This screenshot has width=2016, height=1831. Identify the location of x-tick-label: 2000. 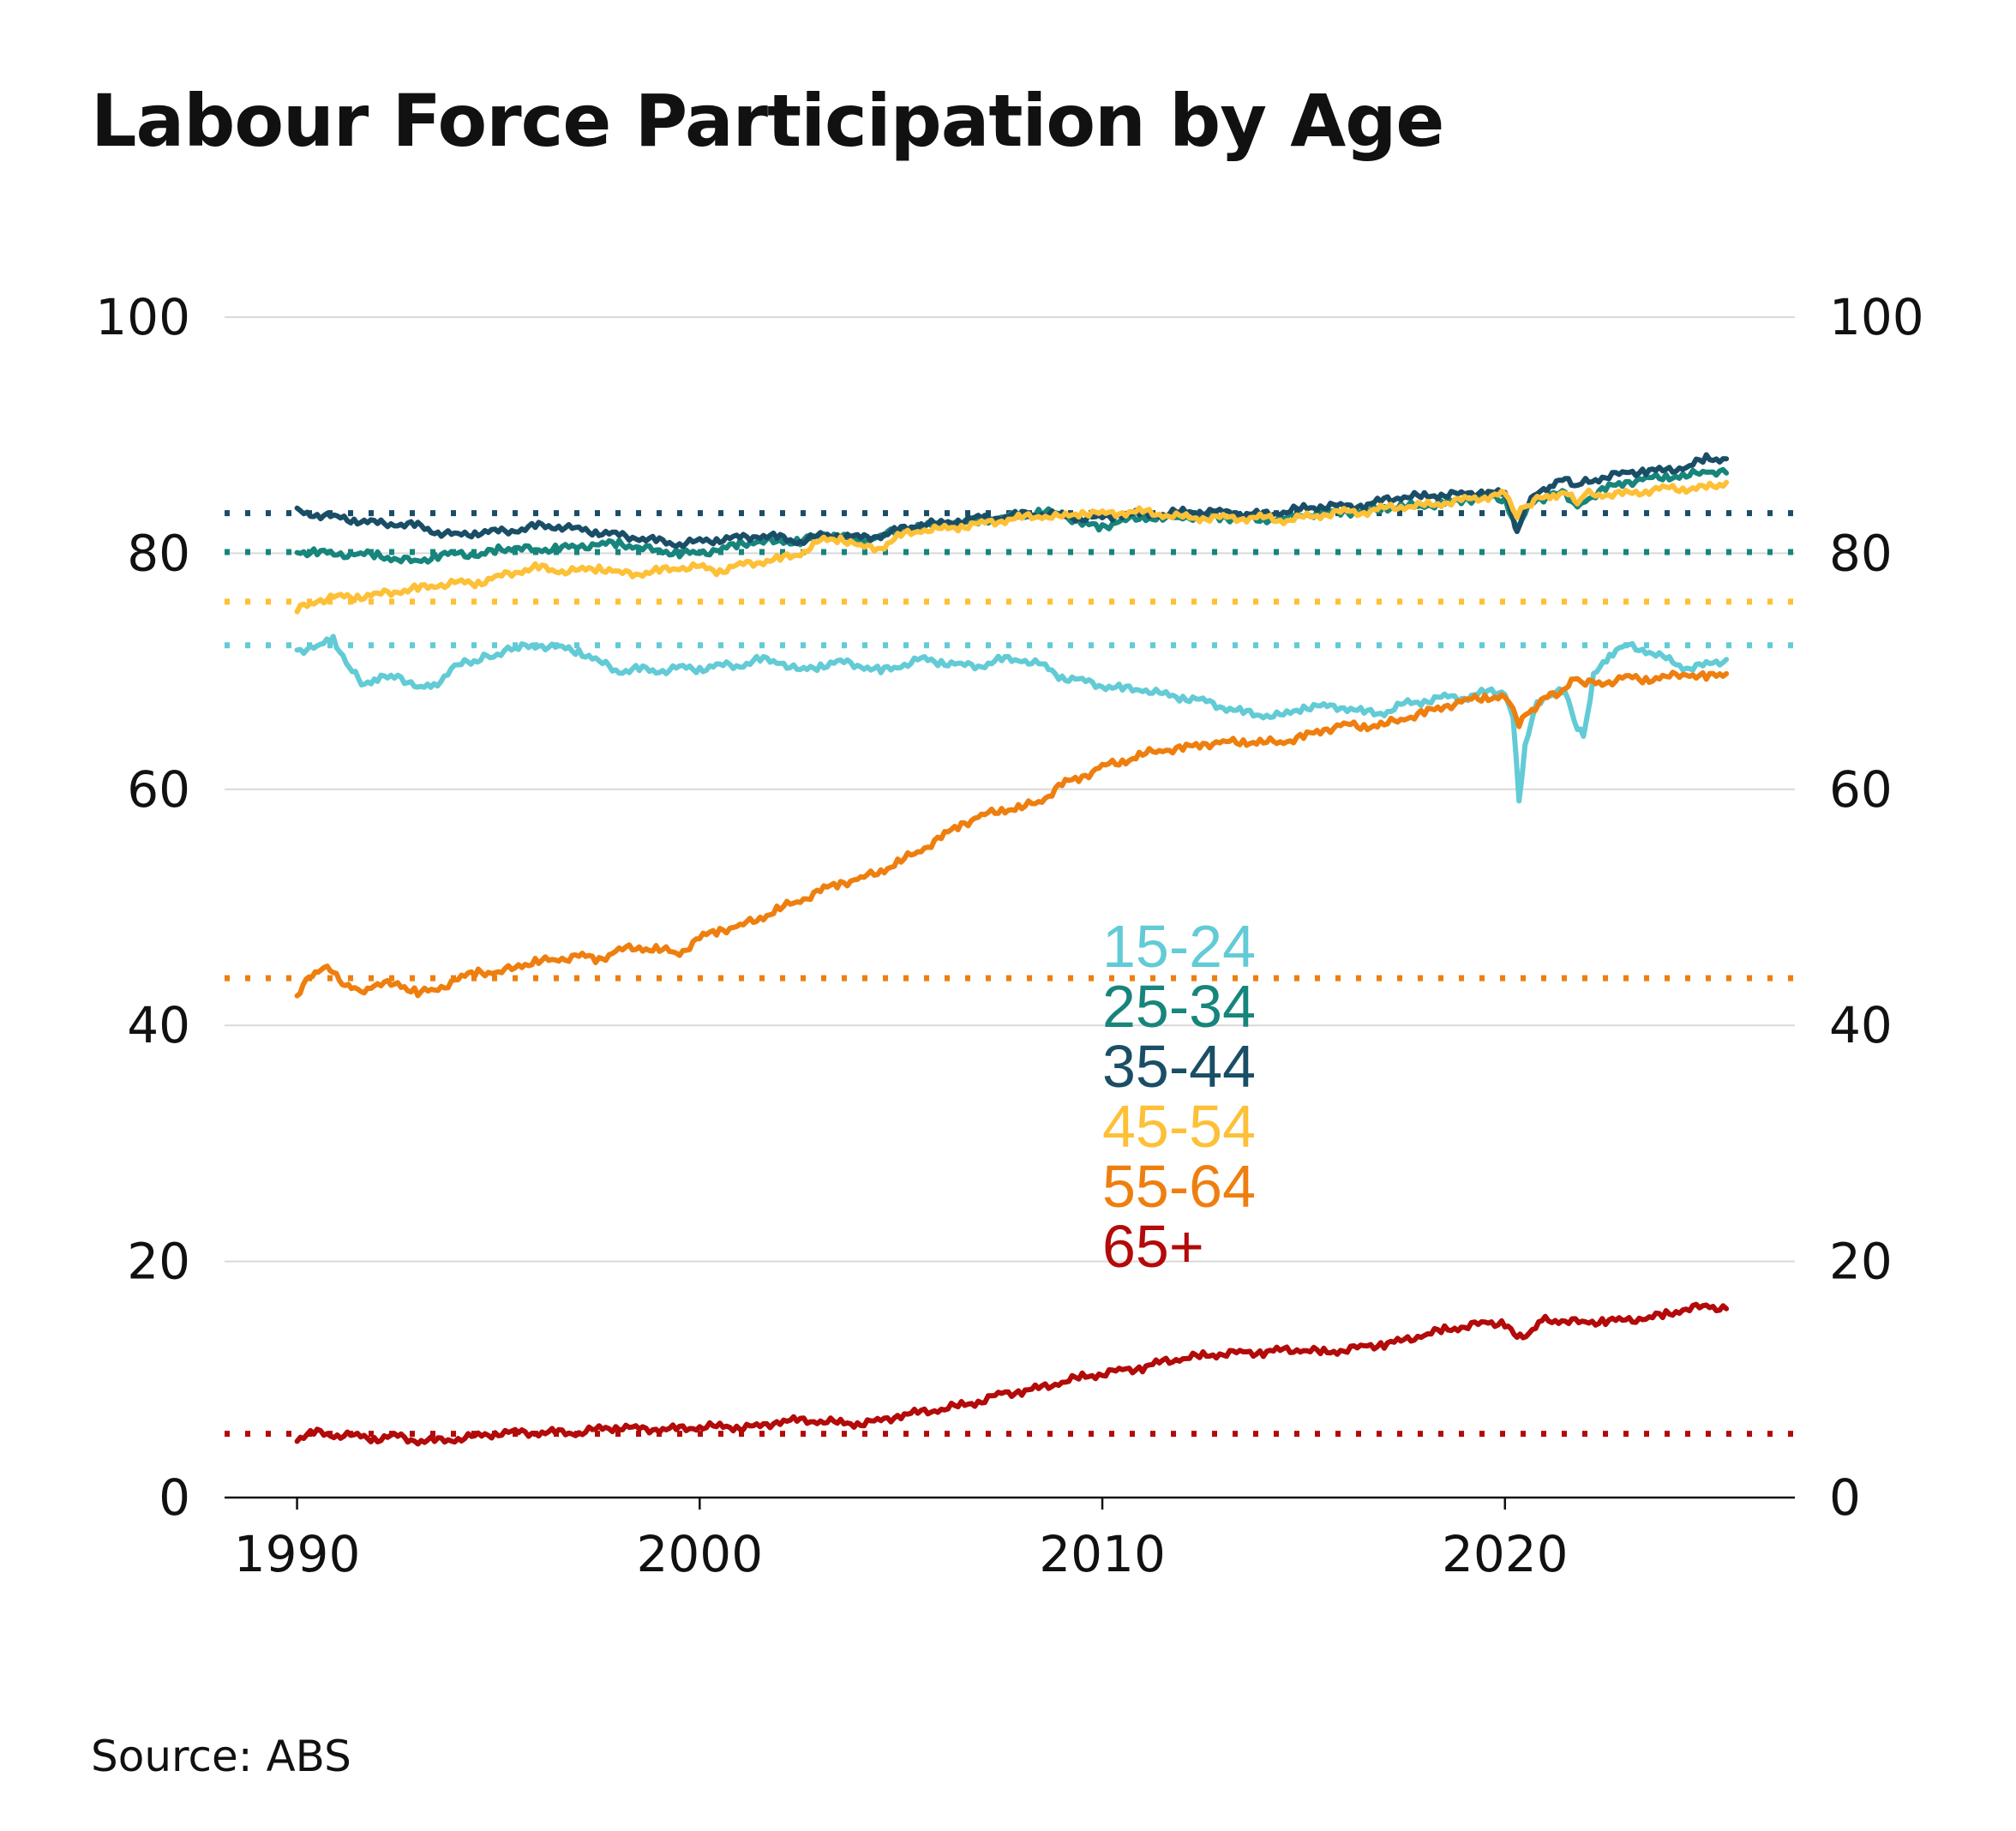
(699, 1554).